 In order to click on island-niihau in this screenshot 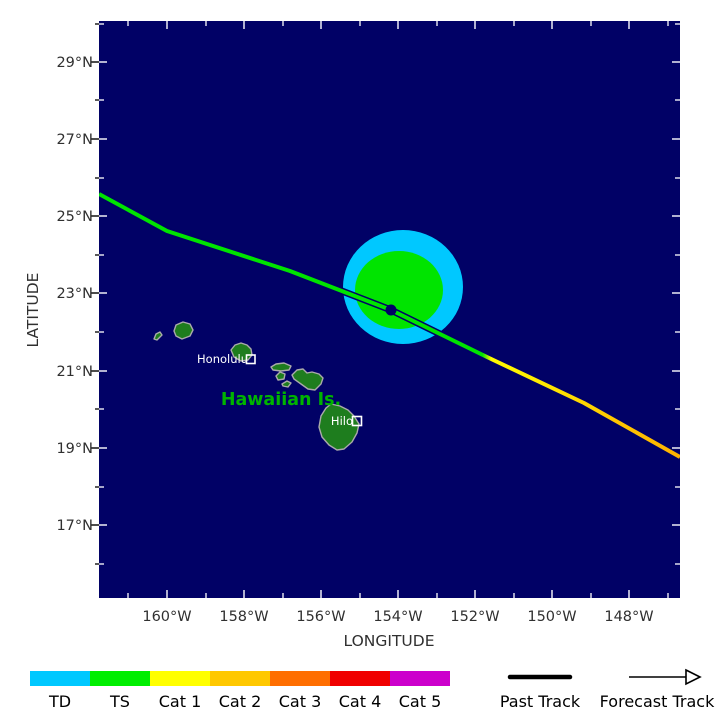, I will do `click(158, 336)`.